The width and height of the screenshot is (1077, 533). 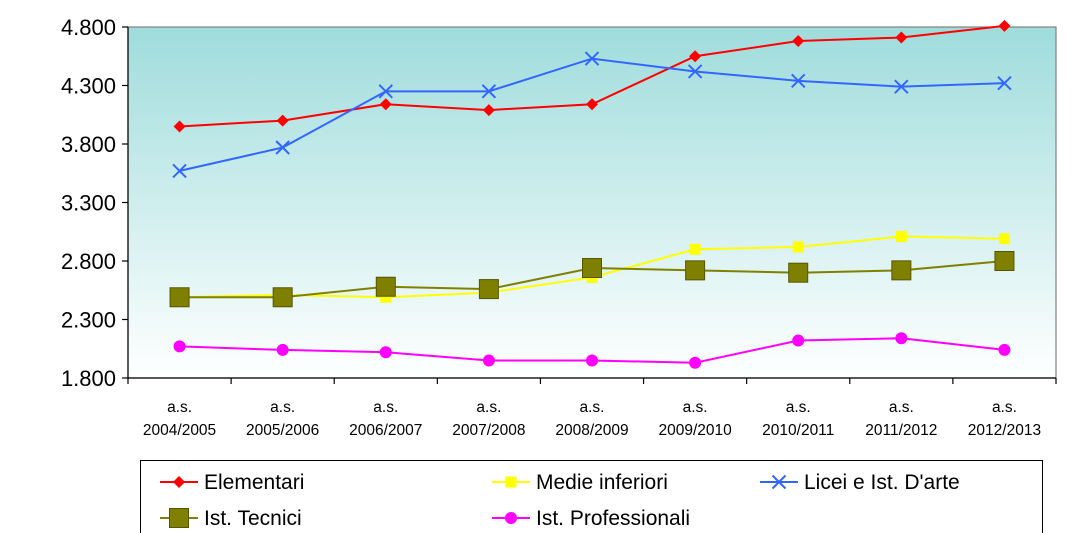 I want to click on x-tick-label: 2006/2007, so click(x=385, y=430).